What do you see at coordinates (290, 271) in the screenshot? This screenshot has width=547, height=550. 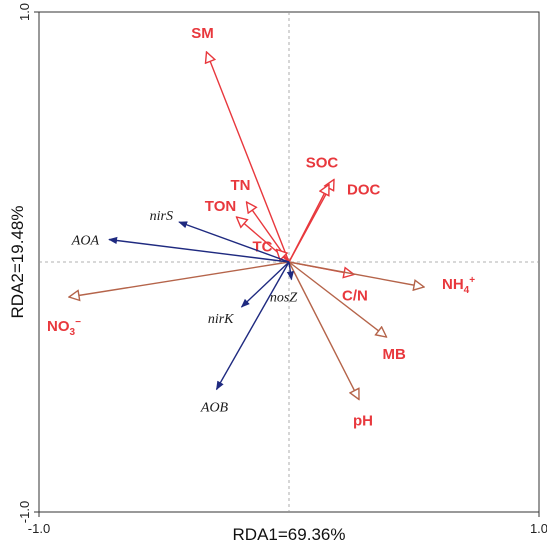 I see `gene-arrow-nosz` at bounding box center [290, 271].